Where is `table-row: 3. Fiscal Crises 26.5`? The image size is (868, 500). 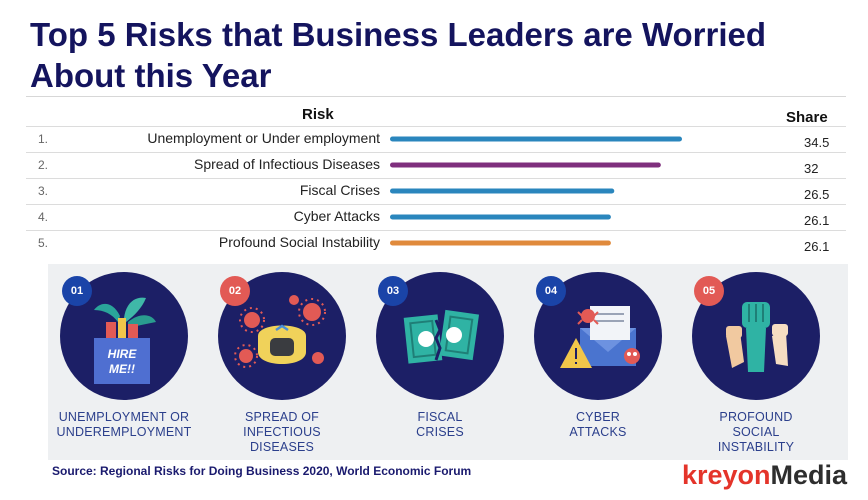 table-row: 3. Fiscal Crises 26.5 is located at coordinates (436, 191).